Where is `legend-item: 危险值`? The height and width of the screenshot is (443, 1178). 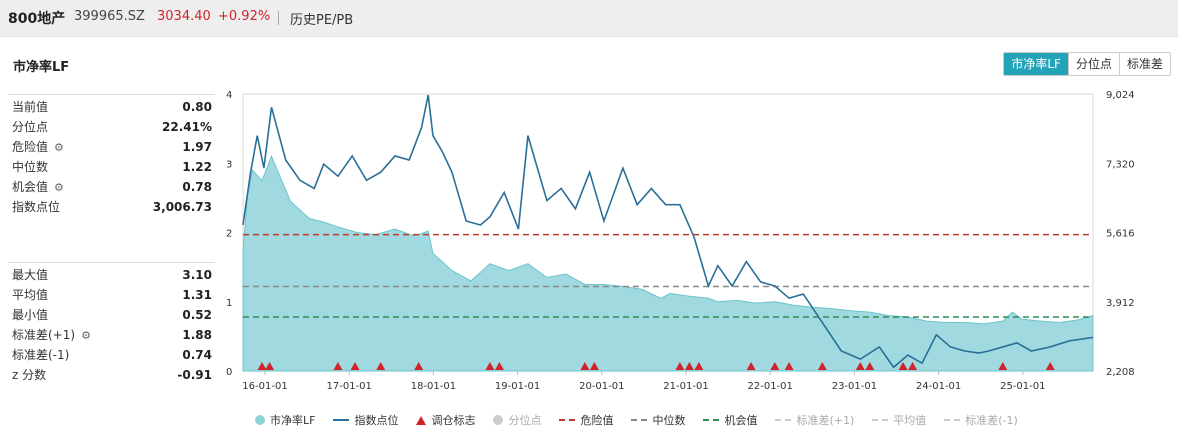 legend-item: 危险值 is located at coordinates (586, 420).